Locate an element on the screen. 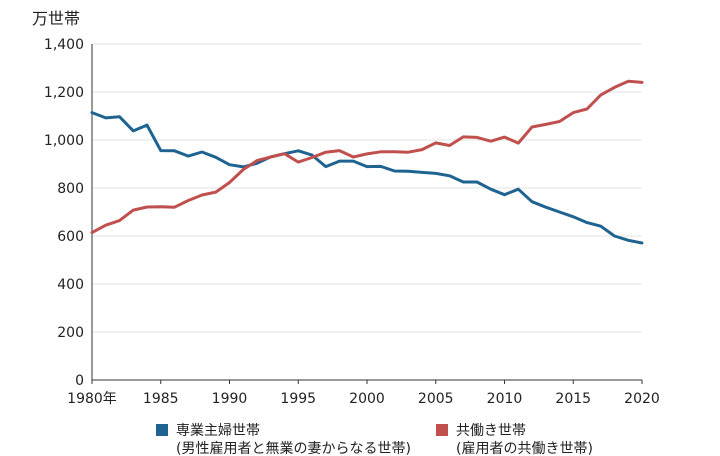 This screenshot has height=456, width=720. x-tick-label: 2010 is located at coordinates (505, 399).